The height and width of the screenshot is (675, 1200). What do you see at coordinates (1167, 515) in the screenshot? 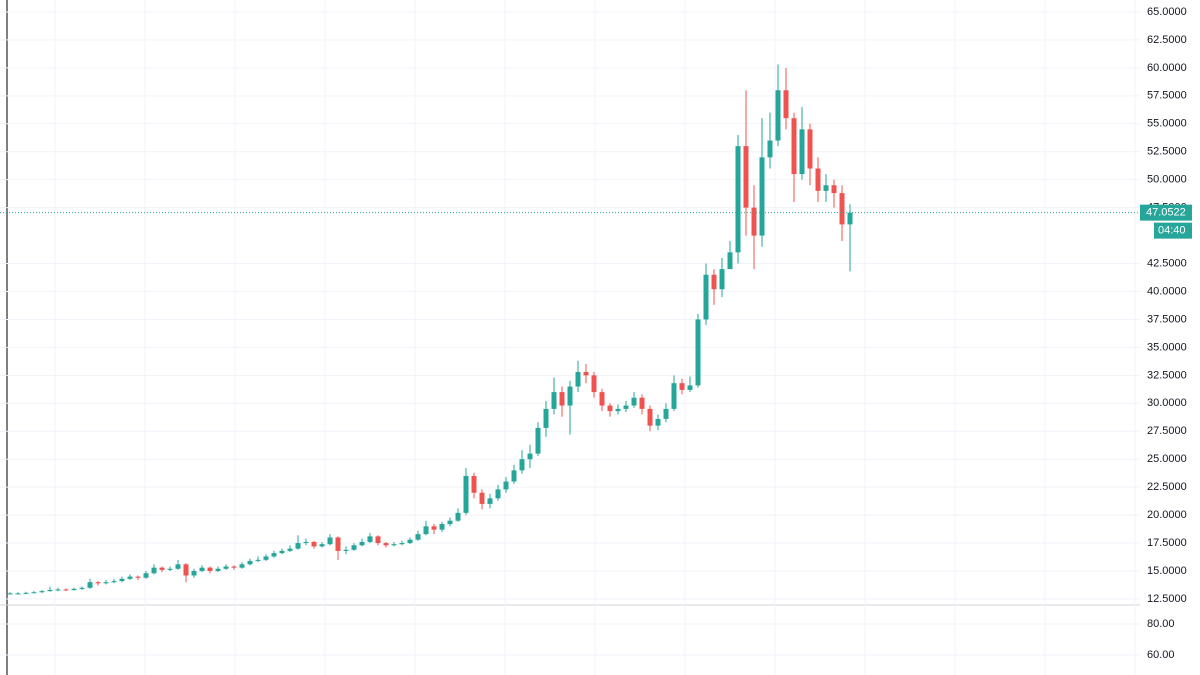
I see `y-tick-label: 20.0000` at bounding box center [1167, 515].